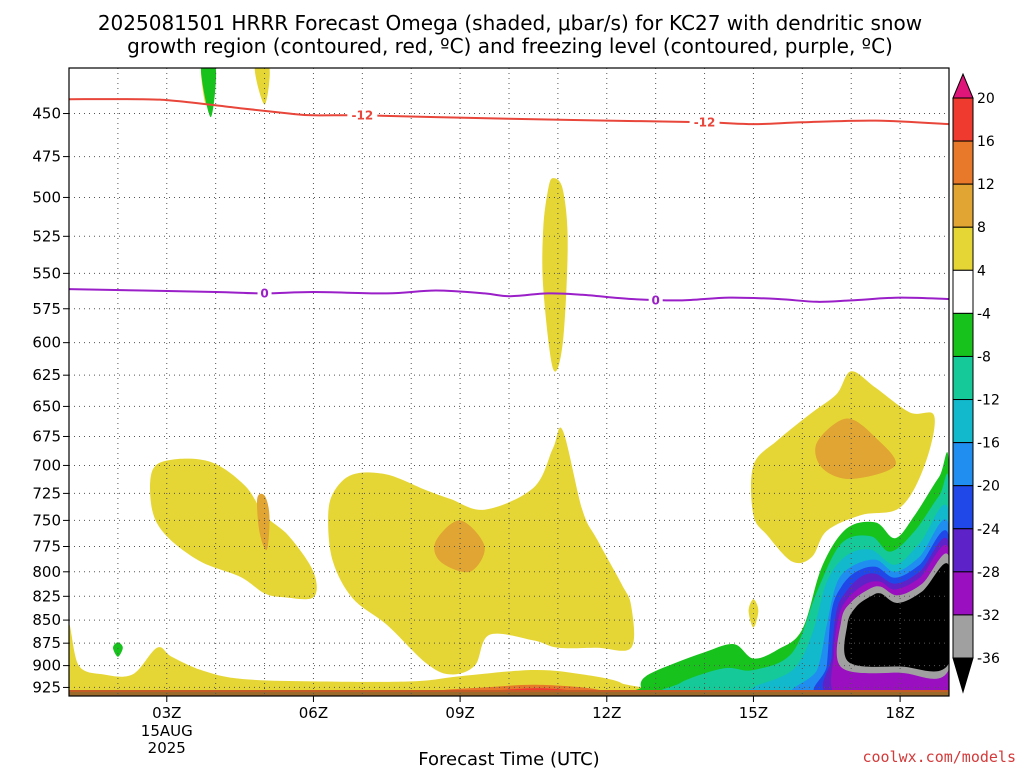 Image resolution: width=1024 pixels, height=768 pixels. What do you see at coordinates (981, 271) in the screenshot?
I see `colorbar-label-4: 4` at bounding box center [981, 271].